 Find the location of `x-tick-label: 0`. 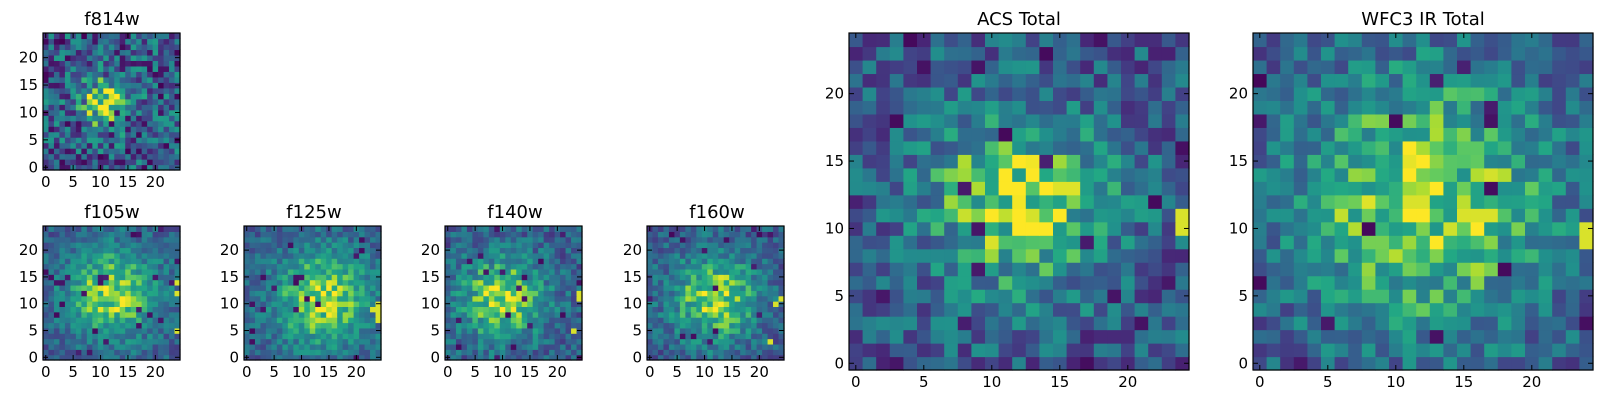

x-tick-label: 0 is located at coordinates (46, 182).